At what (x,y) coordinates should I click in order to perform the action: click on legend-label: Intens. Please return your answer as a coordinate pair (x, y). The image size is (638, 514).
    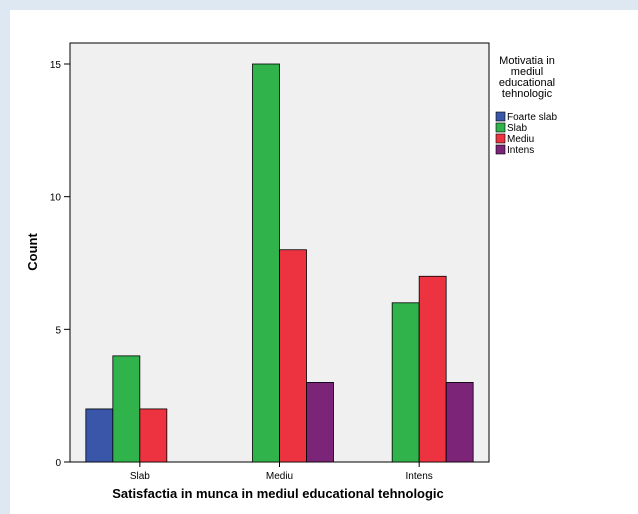
    Looking at the image, I should click on (520, 150).